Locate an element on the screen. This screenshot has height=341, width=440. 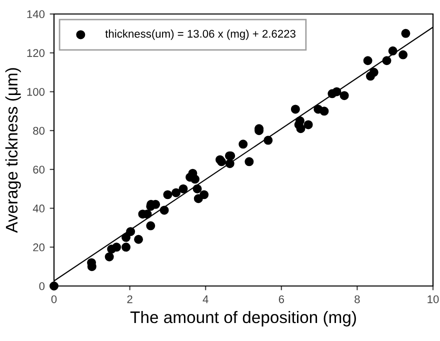
y-tick-label: 40 is located at coordinates (38, 208).